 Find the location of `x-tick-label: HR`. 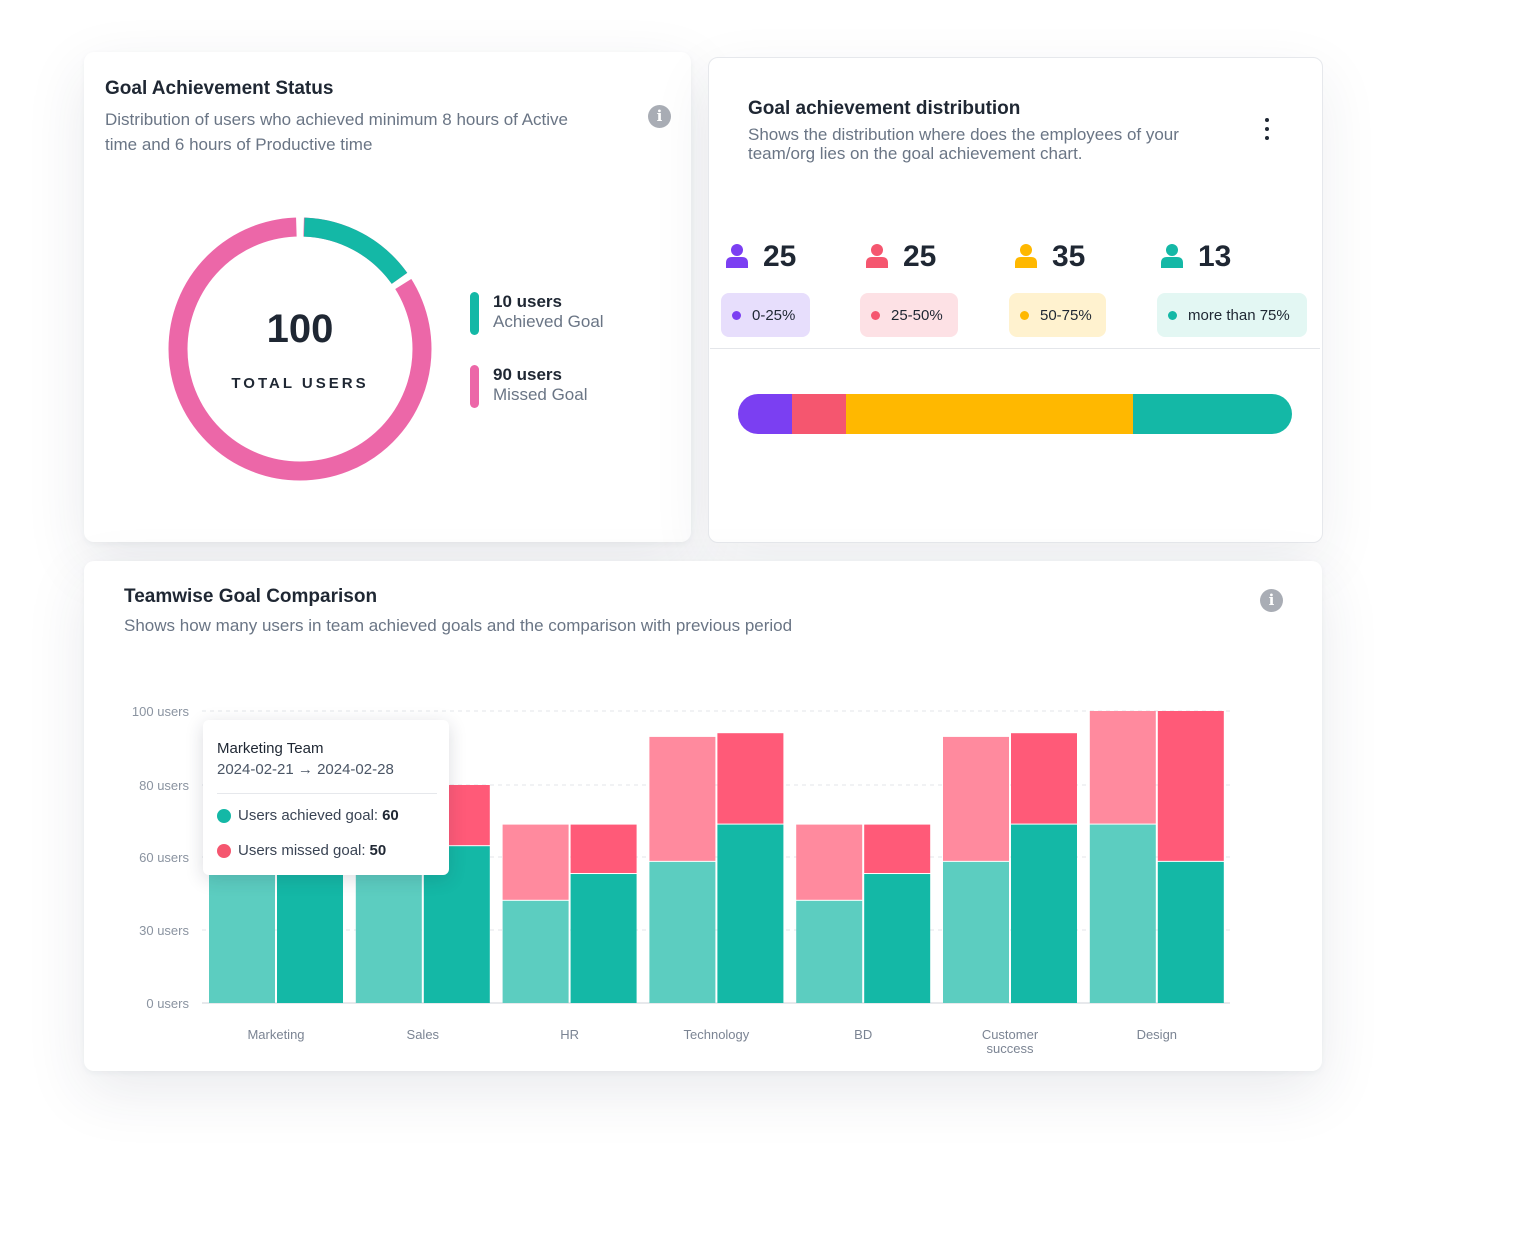

x-tick-label: HR is located at coordinates (569, 1034).